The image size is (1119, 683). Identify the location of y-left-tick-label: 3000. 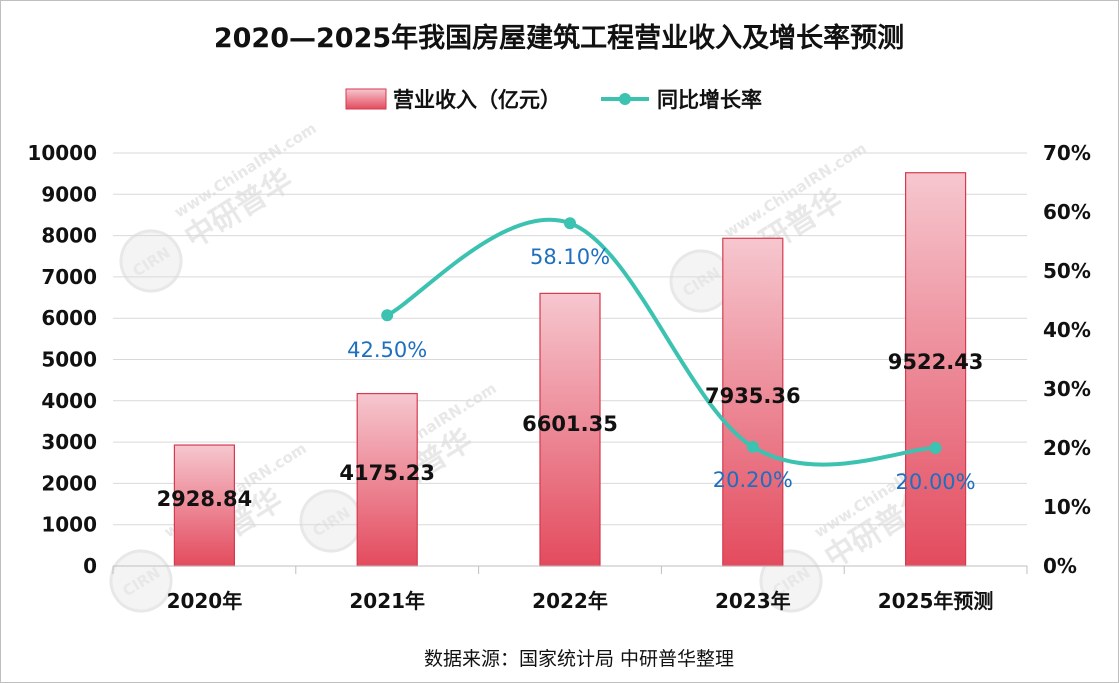
(69, 442).